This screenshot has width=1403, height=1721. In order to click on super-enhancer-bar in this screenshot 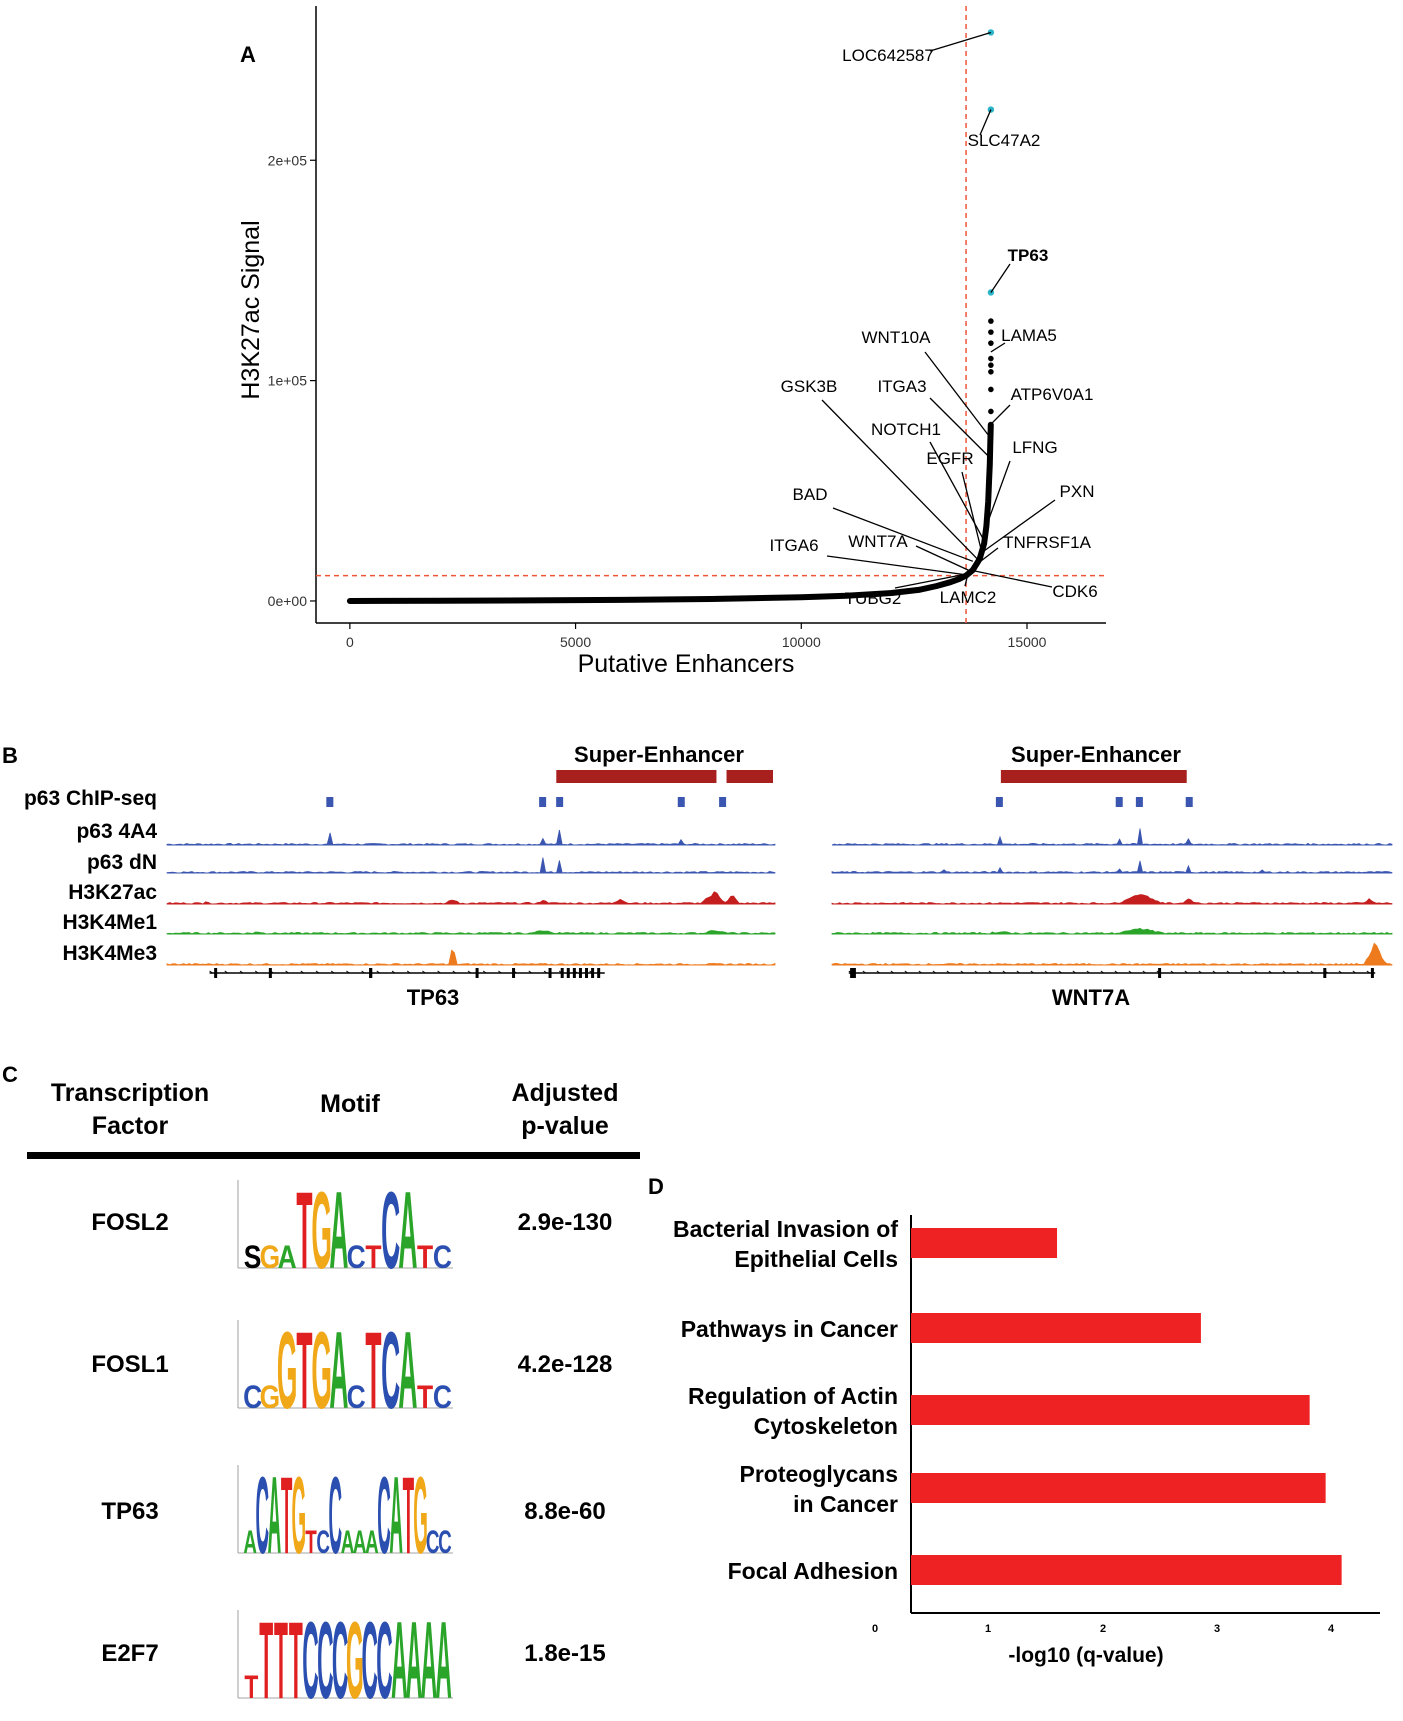, I will do `click(636, 776)`.